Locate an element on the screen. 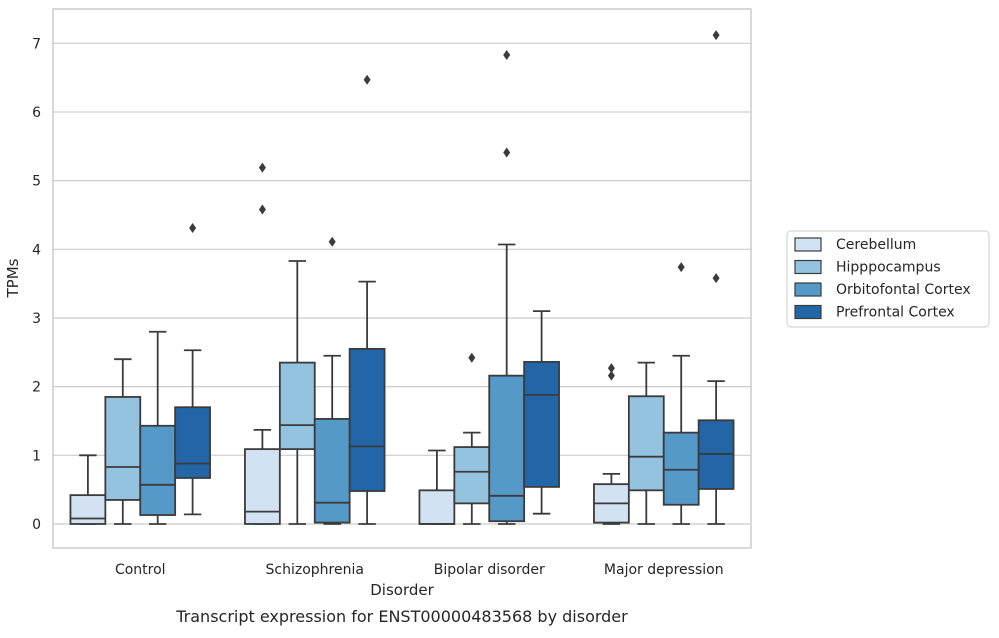 This screenshot has width=999, height=638. x-axis-label: Disorder is located at coordinates (402, 590).